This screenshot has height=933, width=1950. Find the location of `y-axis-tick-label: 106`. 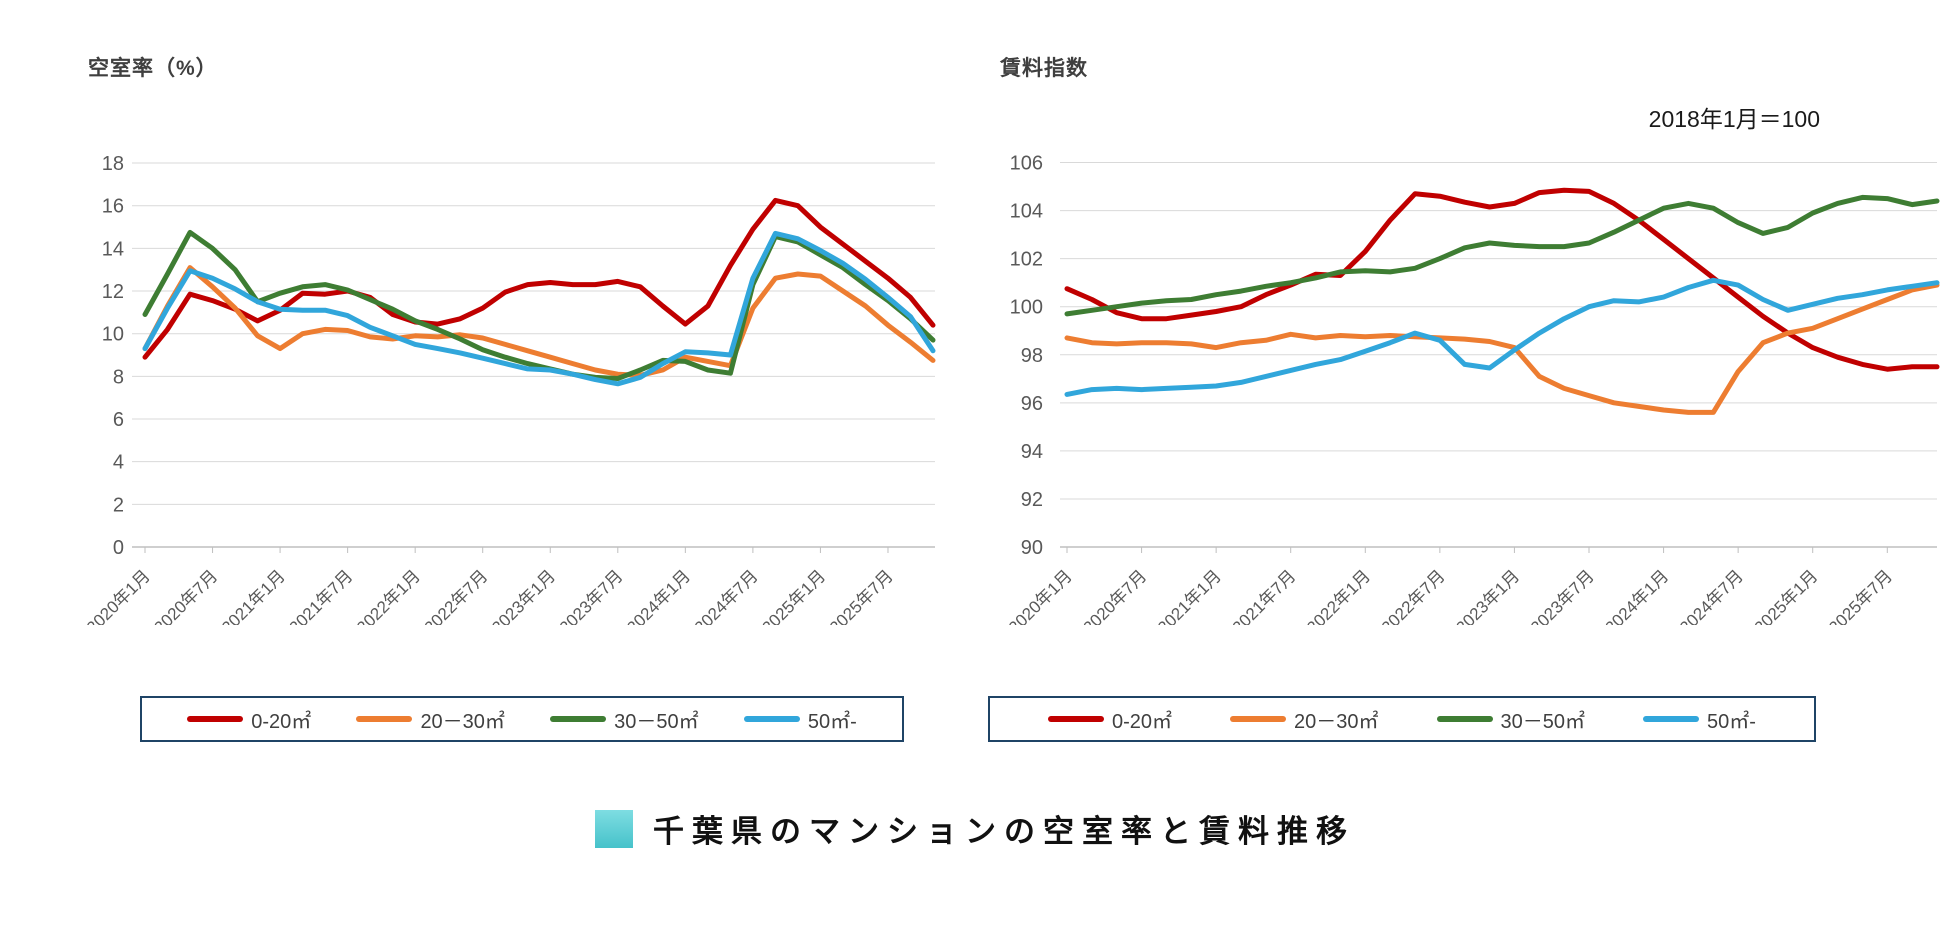

y-axis-tick-label: 106 is located at coordinates (1026, 164).